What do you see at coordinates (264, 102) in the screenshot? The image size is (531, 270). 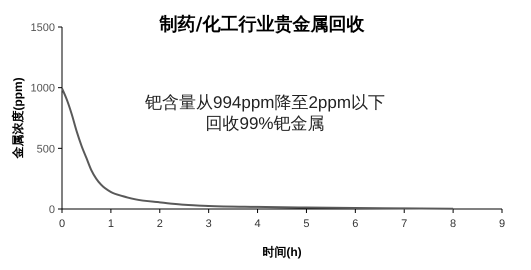 I see `annotation: 钯含量从994ppm降至2ppm以下` at bounding box center [264, 102].